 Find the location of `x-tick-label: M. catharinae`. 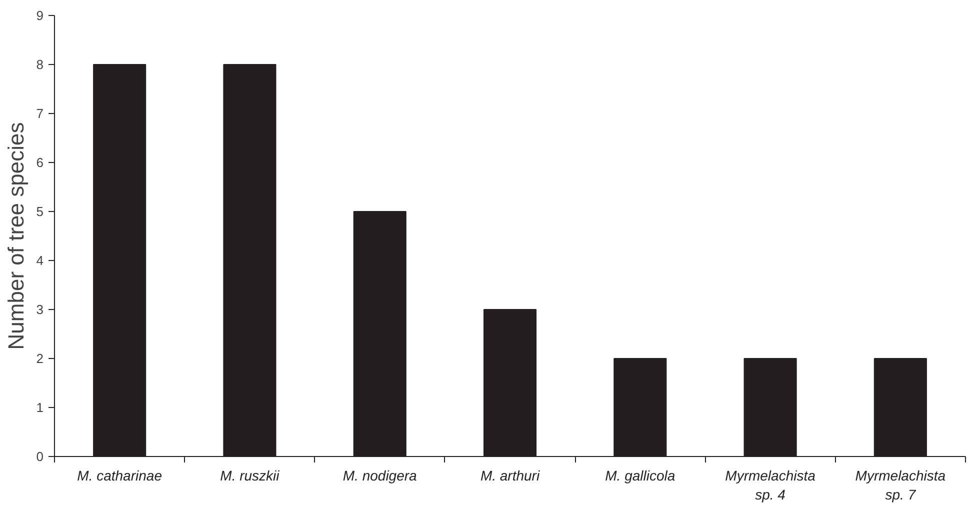

x-tick-label: M. catharinae is located at coordinates (119, 476).